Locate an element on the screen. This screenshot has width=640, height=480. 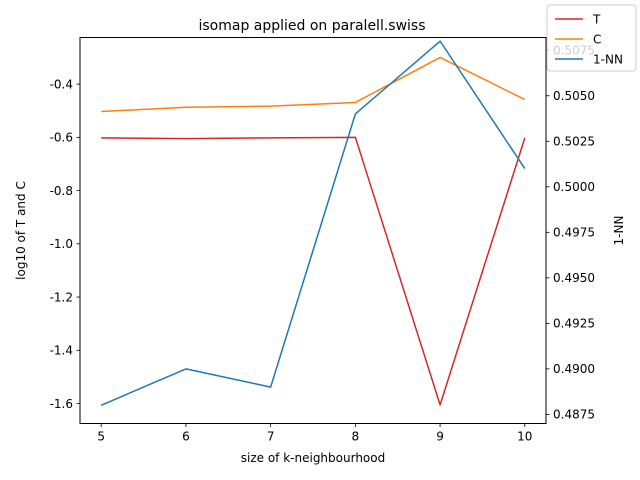
y-left-tick-label: -1.0 is located at coordinates (61, 244).